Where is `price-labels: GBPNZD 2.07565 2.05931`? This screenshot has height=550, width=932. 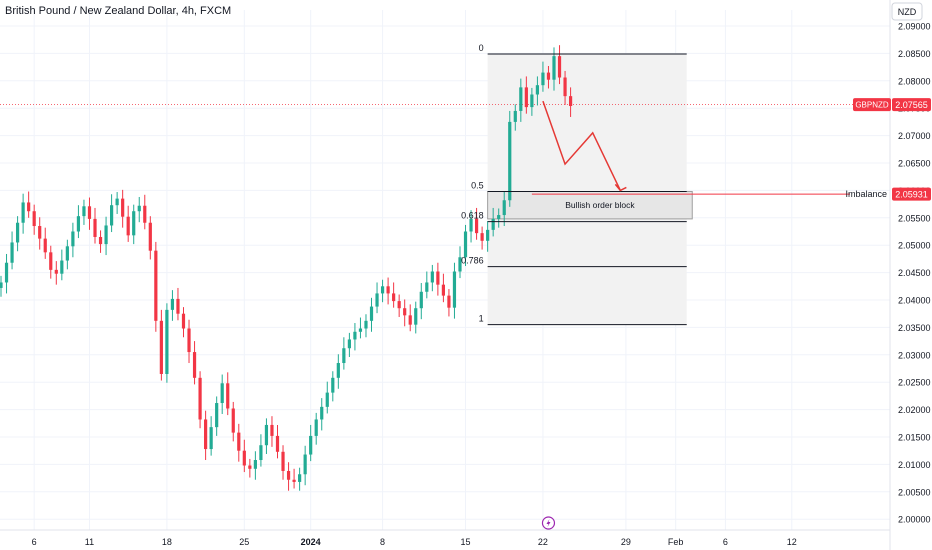
price-labels: GBPNZD 2.07565 2.05931 is located at coordinates (892, 149).